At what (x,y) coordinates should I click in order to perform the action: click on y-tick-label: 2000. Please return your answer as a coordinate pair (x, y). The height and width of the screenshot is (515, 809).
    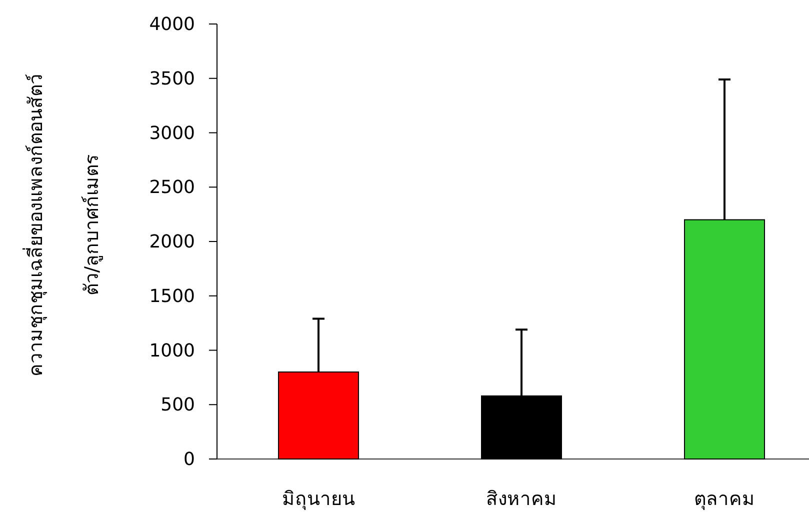
    Looking at the image, I should click on (172, 242).